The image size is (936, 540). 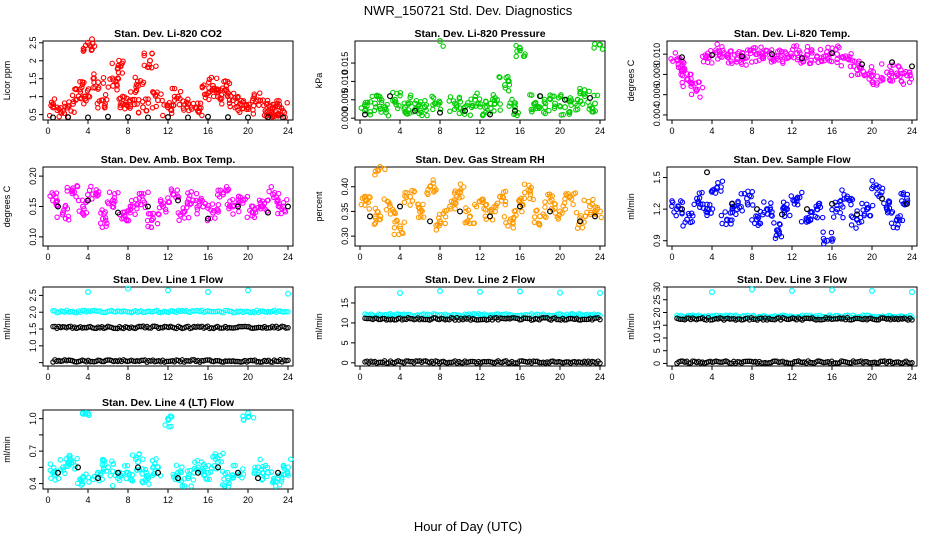 I want to click on x-tick-label: 8, so click(x=127, y=131).